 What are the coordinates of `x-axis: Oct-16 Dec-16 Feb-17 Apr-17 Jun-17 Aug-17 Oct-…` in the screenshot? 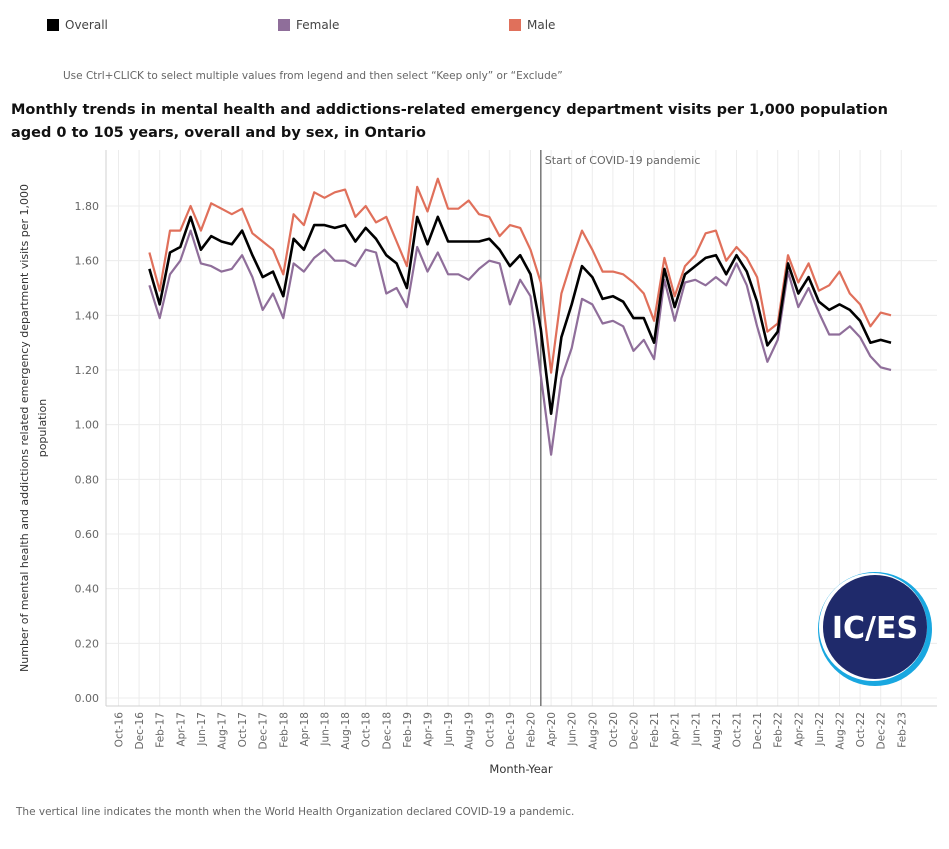 It's located at (511, 731).